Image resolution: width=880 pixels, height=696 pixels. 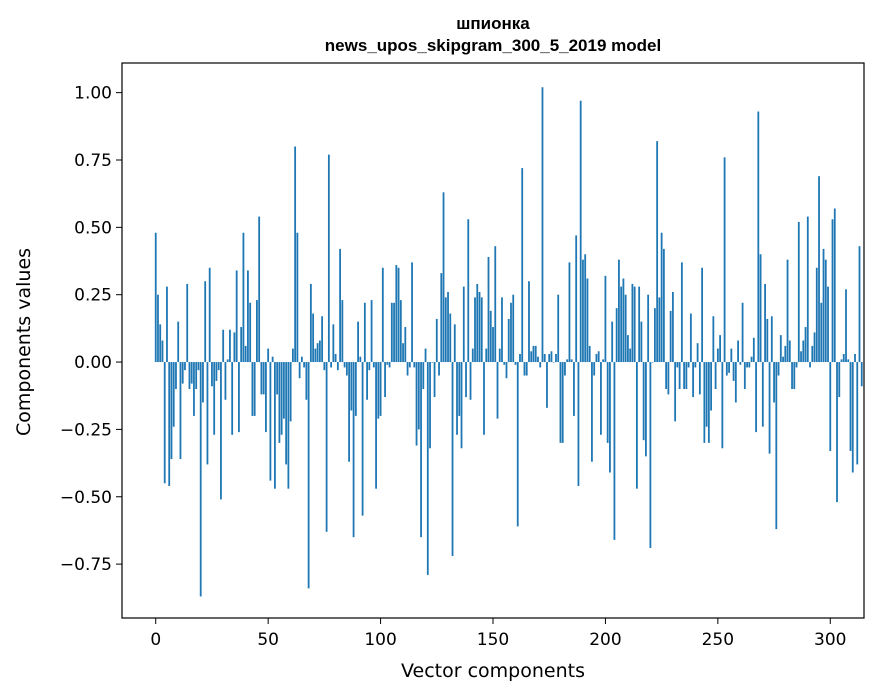 What do you see at coordinates (493, 640) in the screenshot?
I see `x-tick-label: 150` at bounding box center [493, 640].